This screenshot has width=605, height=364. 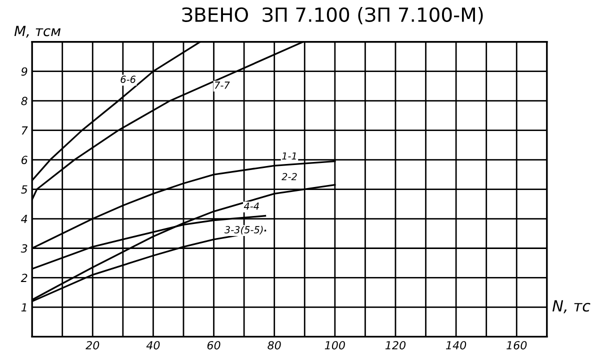 I want to click on y-tick-label: 2, so click(x=24, y=278).